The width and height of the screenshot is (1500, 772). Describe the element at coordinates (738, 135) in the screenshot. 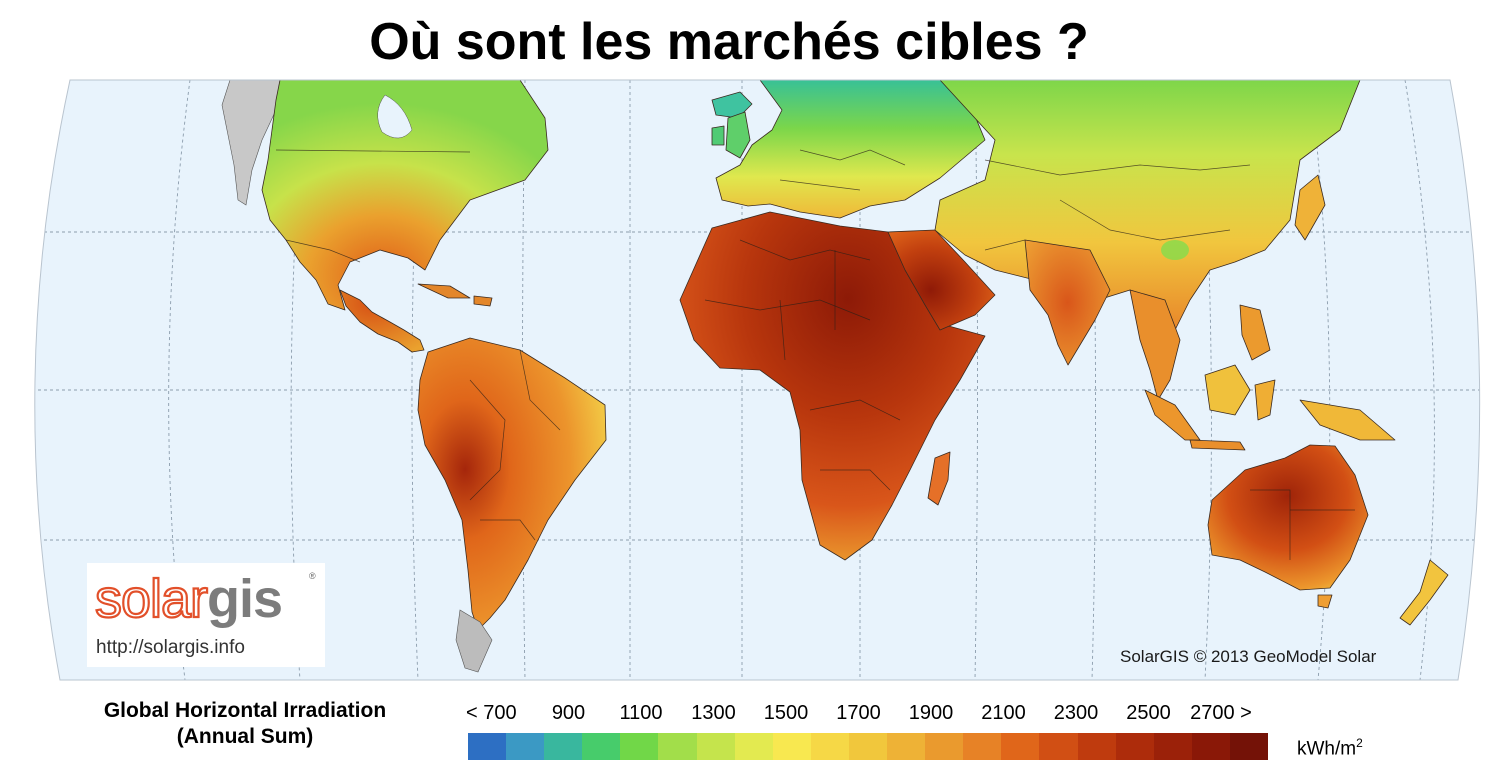

I see `great-britain` at that location.